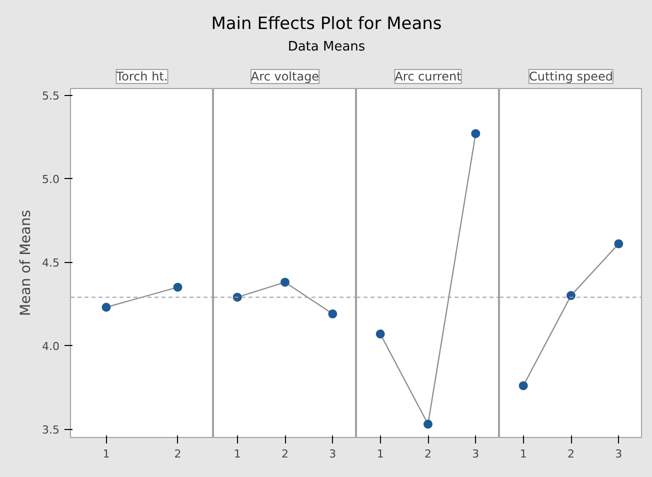  What do you see at coordinates (571, 77) in the screenshot?
I see `chart-title: Cutting speed` at bounding box center [571, 77].